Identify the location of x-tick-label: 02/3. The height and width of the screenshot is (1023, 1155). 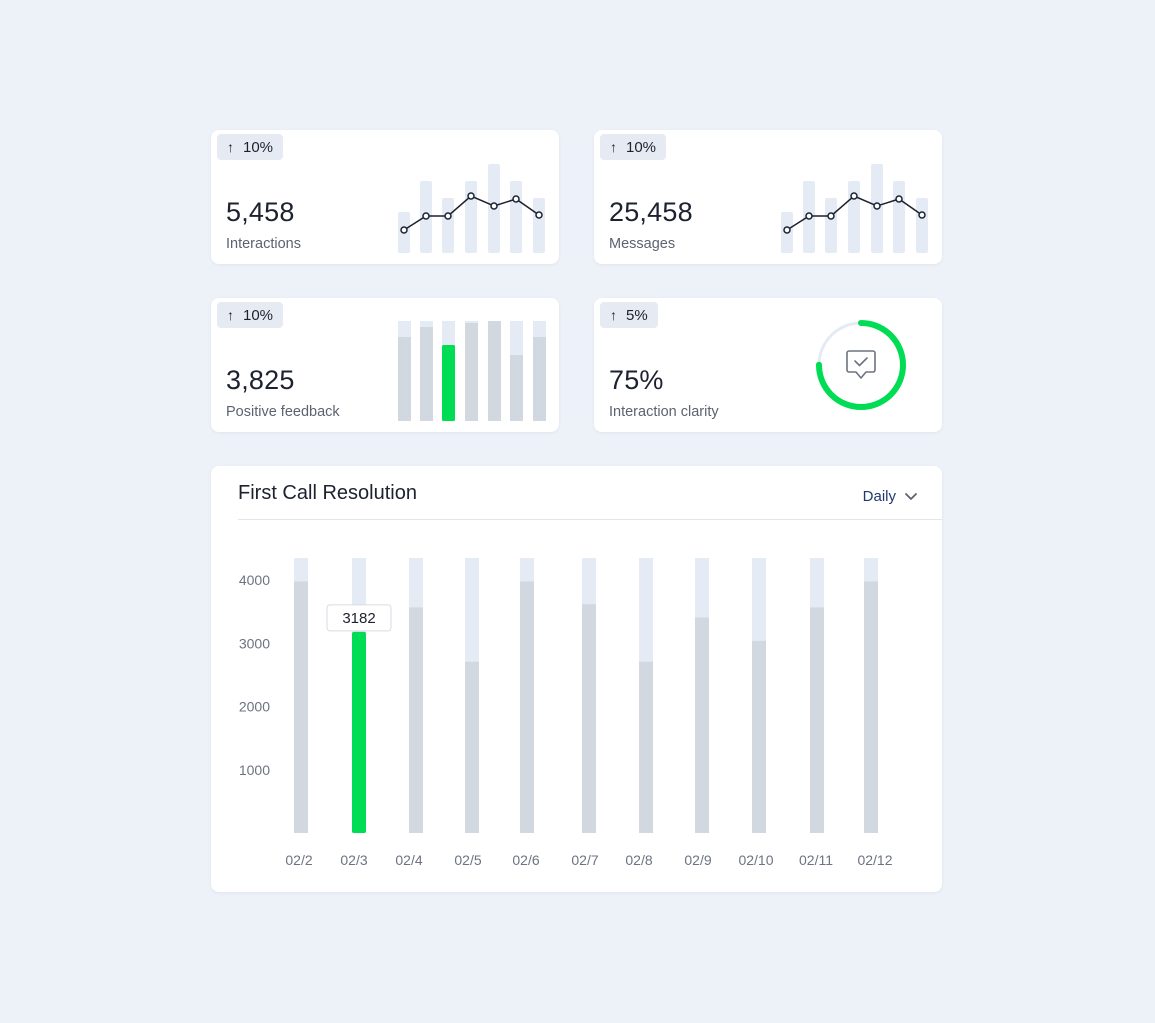
(353, 860).